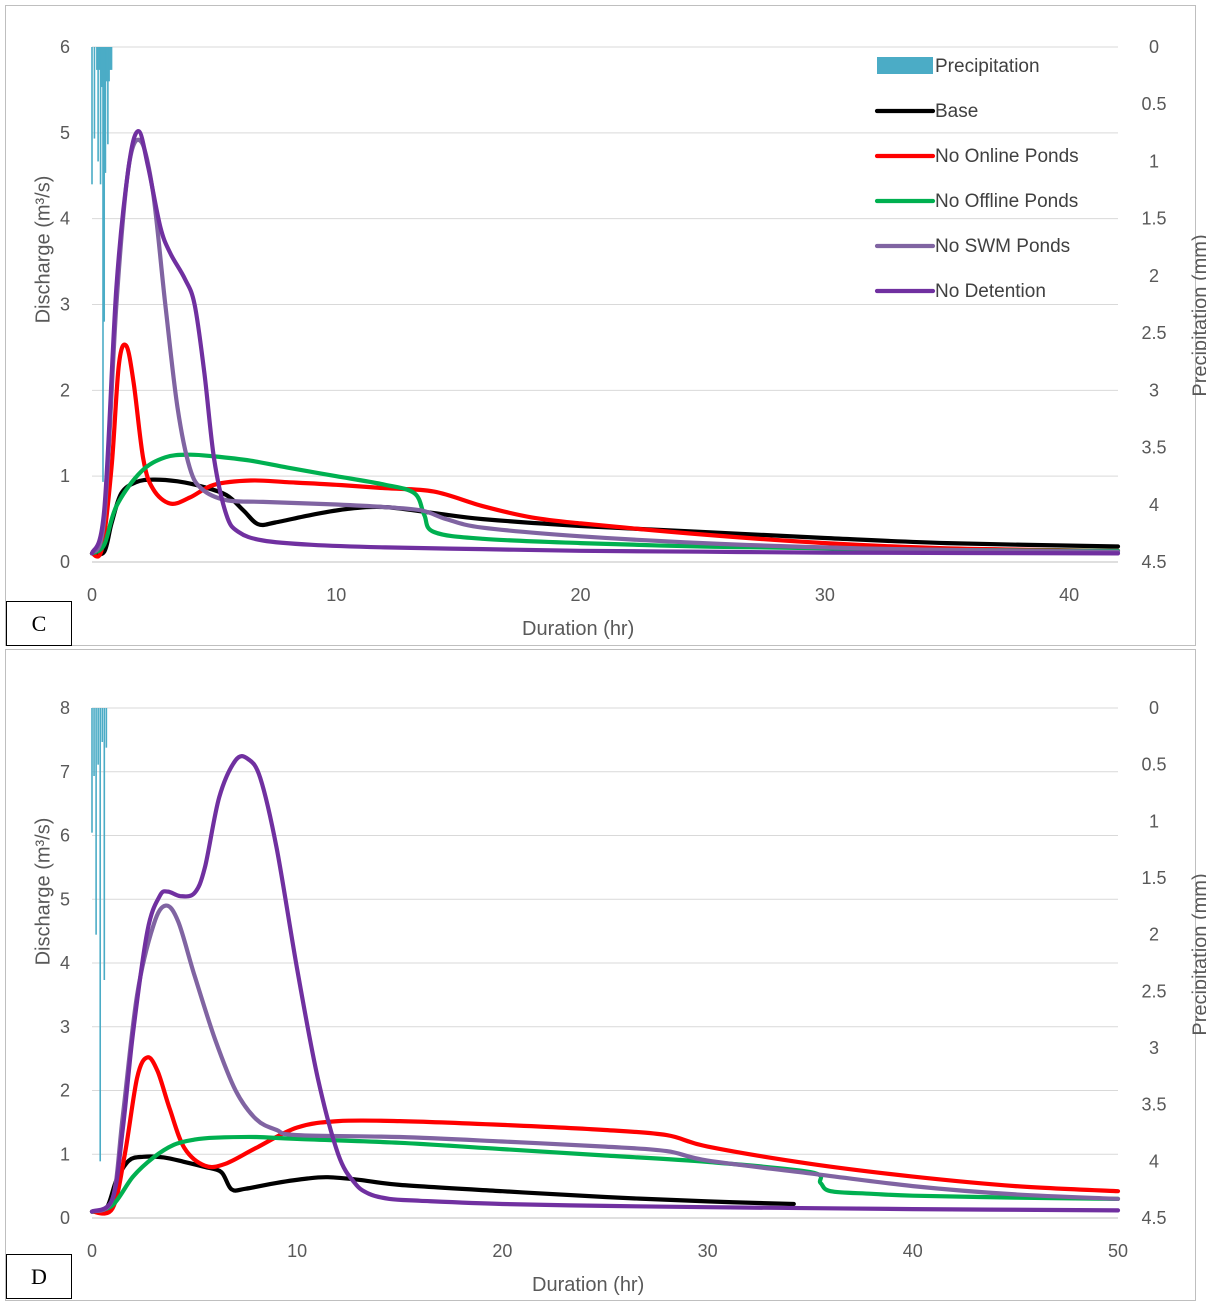 The width and height of the screenshot is (1206, 1306). What do you see at coordinates (1006, 201) in the screenshot?
I see `legend-label-no-offline-ponds: No Offline Ponds` at bounding box center [1006, 201].